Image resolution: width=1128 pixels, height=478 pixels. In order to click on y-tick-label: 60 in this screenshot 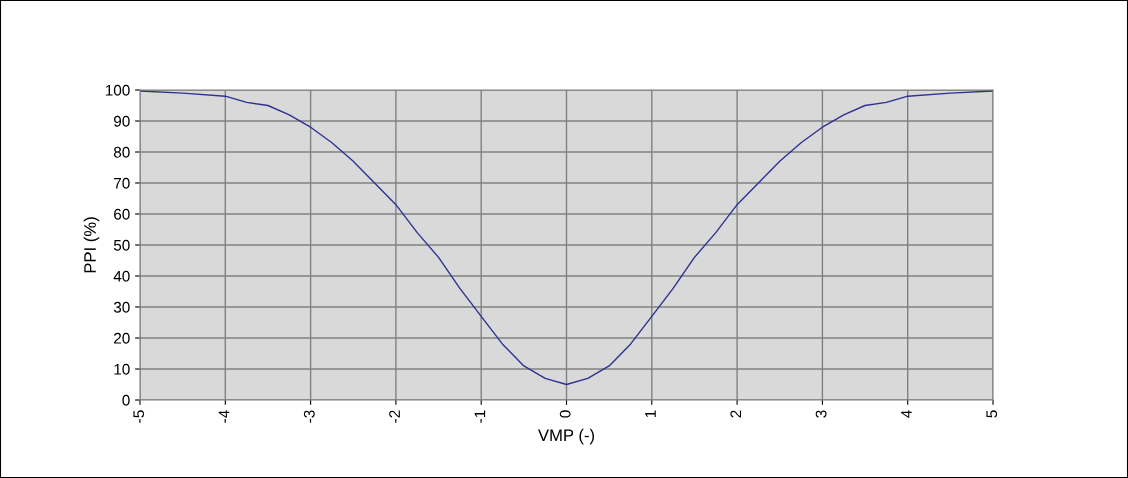, I will do `click(122, 214)`.